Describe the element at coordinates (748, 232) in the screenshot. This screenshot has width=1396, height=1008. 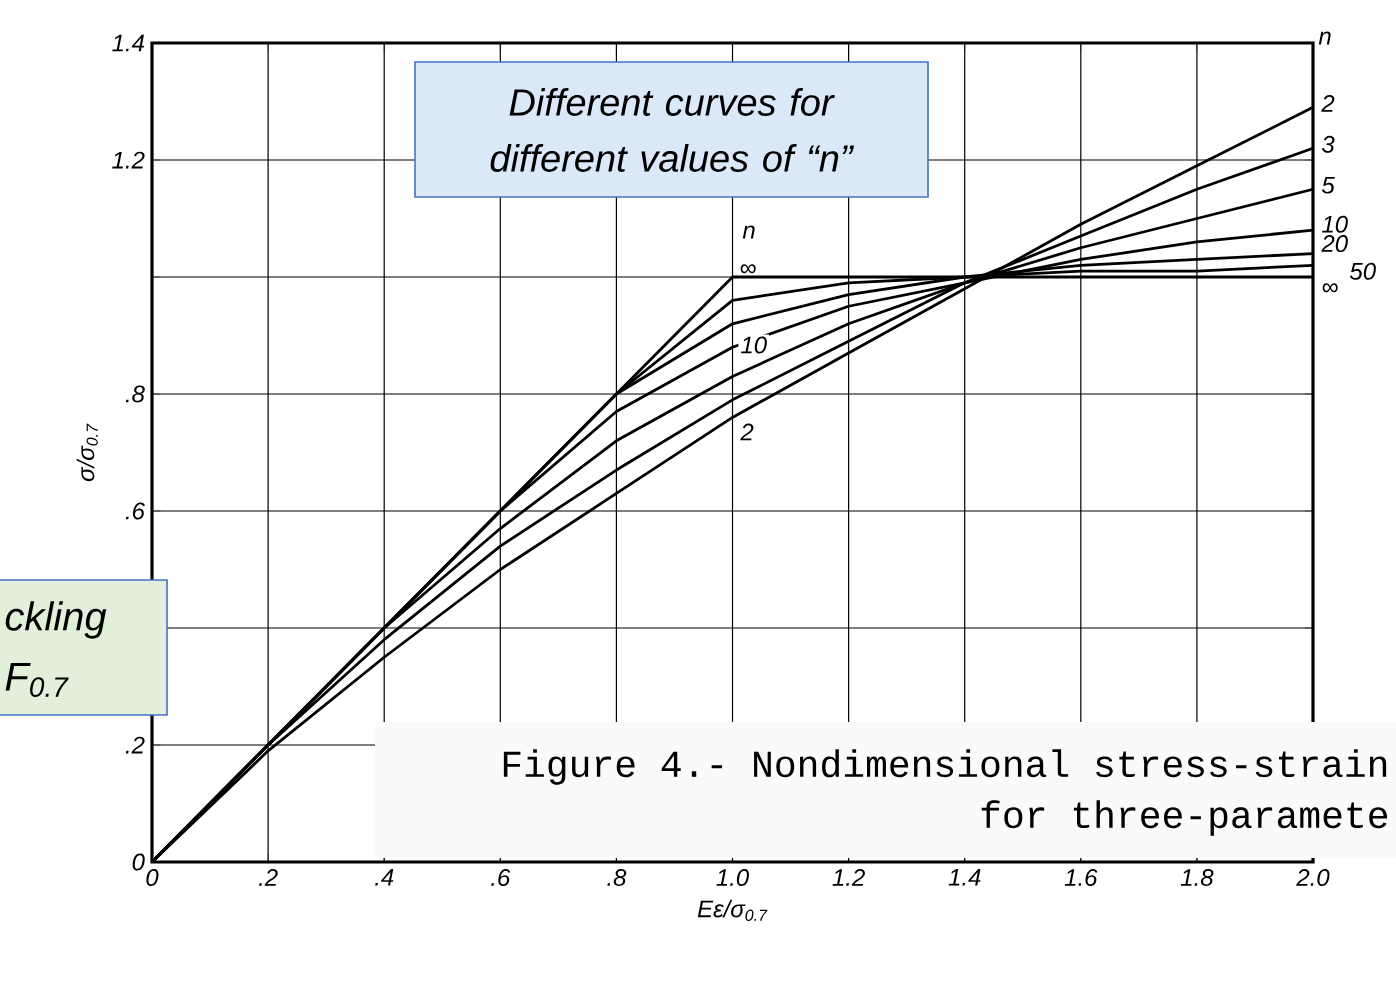
I see `annotation: n` at that location.